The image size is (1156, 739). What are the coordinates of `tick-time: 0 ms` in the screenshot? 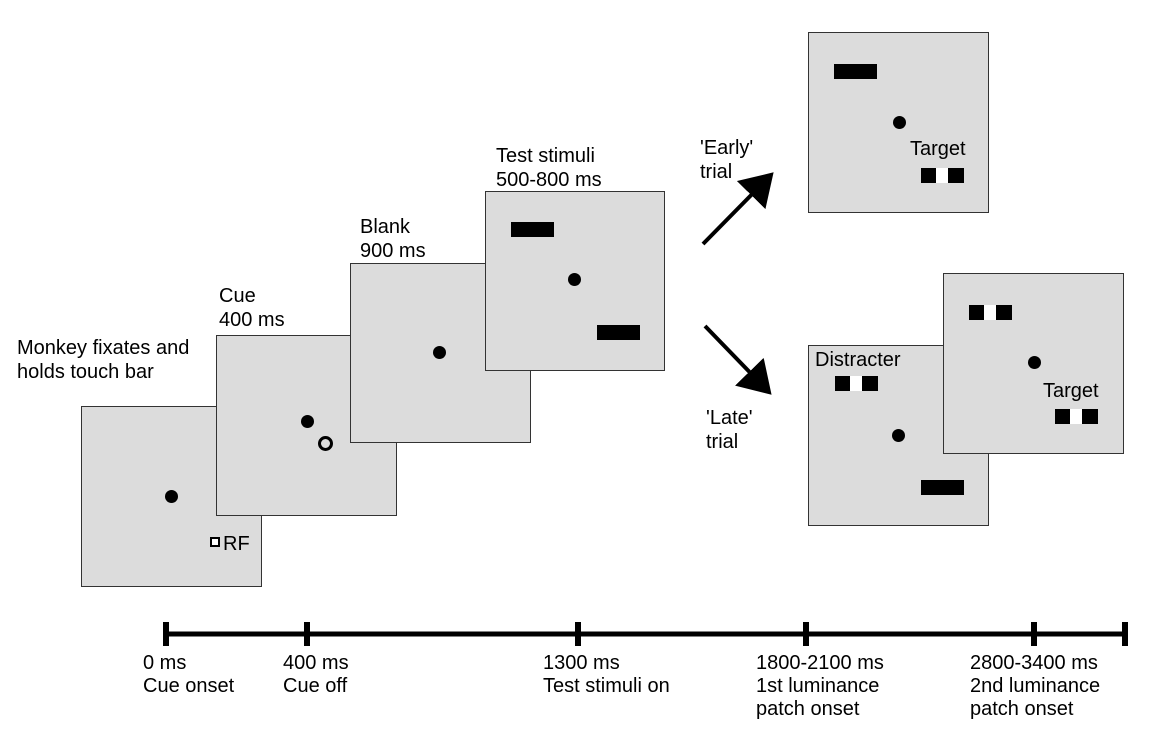 It's located at (165, 663).